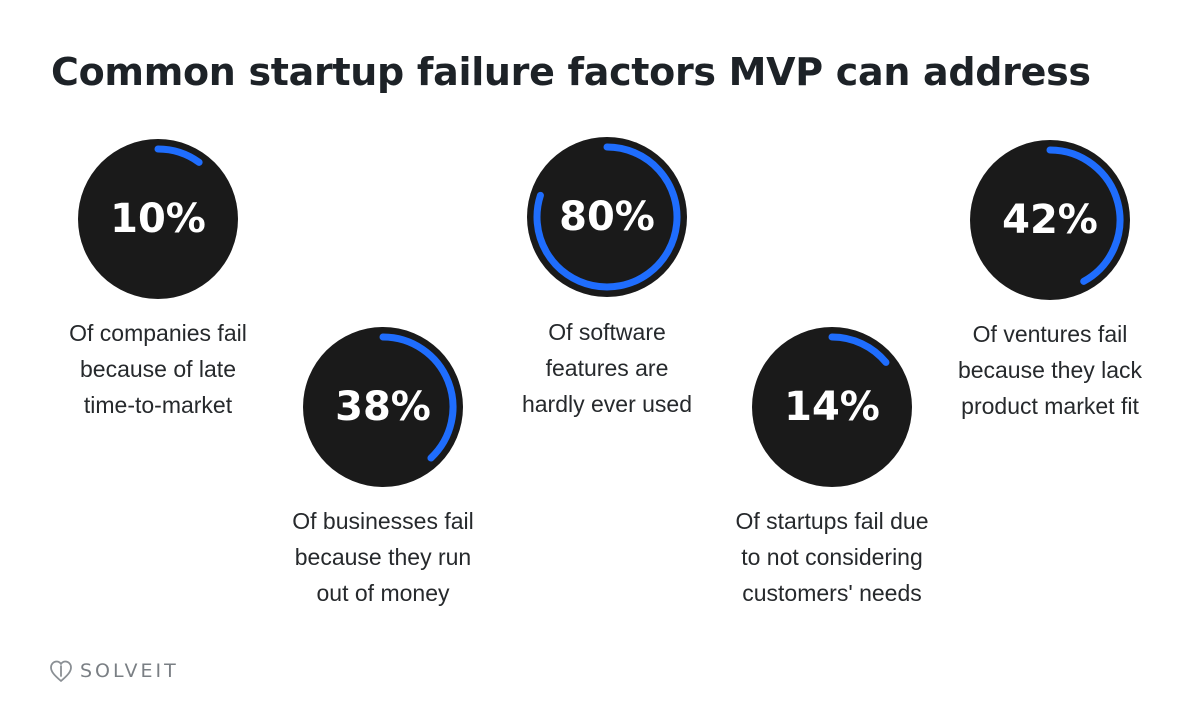 The width and height of the screenshot is (1200, 723). I want to click on caption-line: customers' needs, so click(832, 593).